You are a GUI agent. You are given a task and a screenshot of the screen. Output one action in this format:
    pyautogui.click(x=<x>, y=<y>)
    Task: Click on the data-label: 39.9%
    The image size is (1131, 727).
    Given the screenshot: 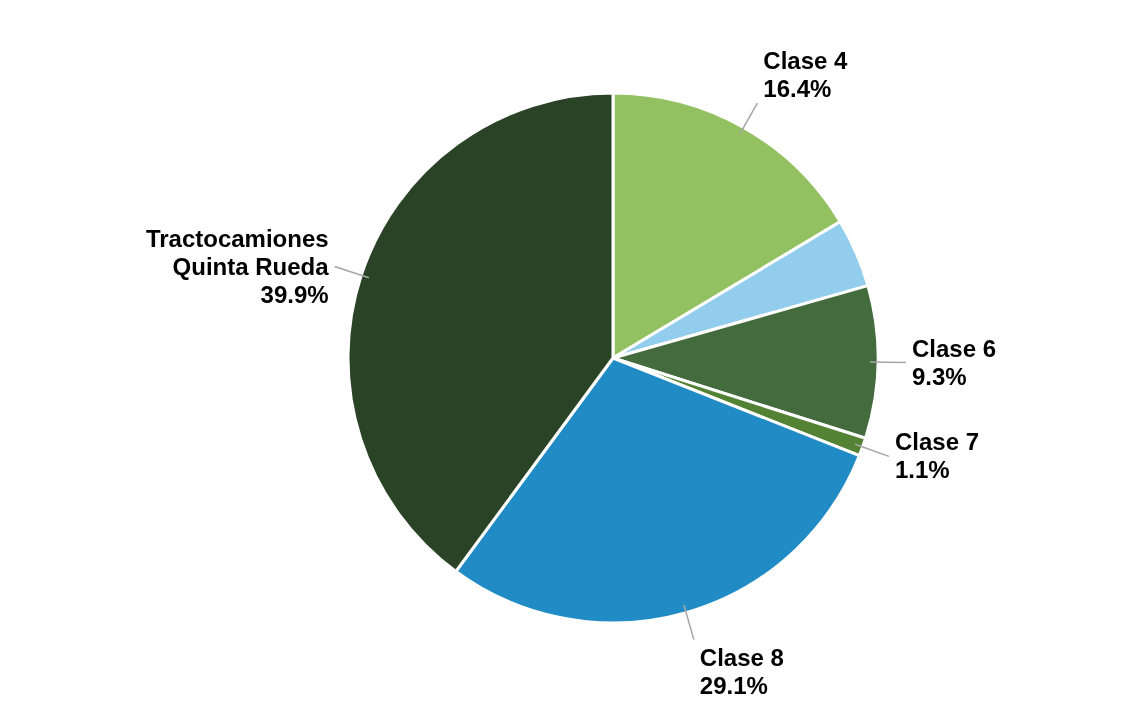 What is the action you would take?
    pyautogui.click(x=294, y=294)
    